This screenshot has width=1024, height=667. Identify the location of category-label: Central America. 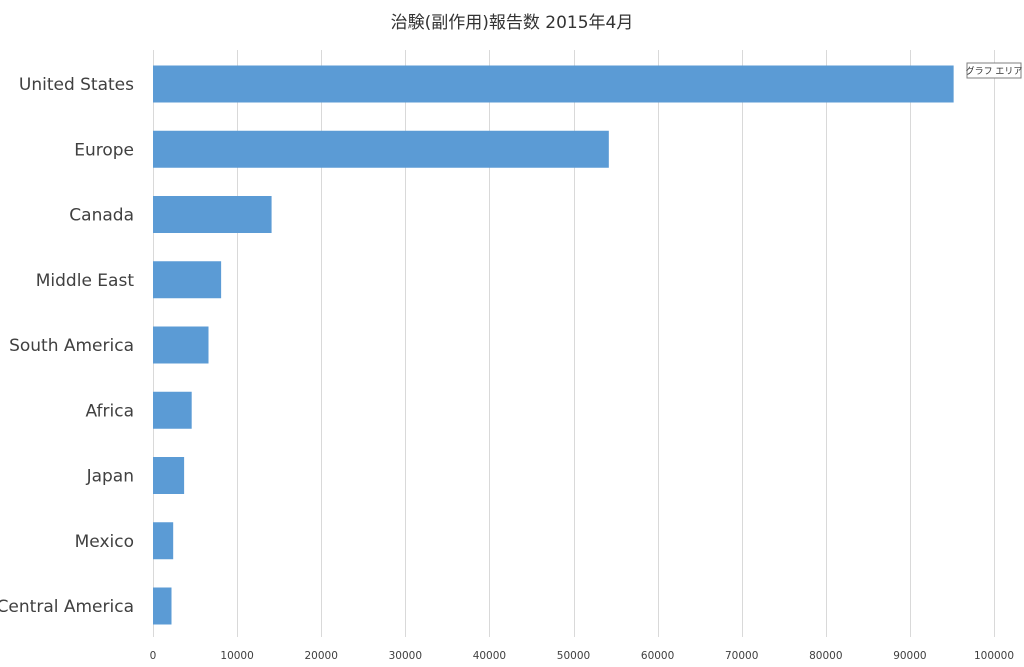
(67, 607).